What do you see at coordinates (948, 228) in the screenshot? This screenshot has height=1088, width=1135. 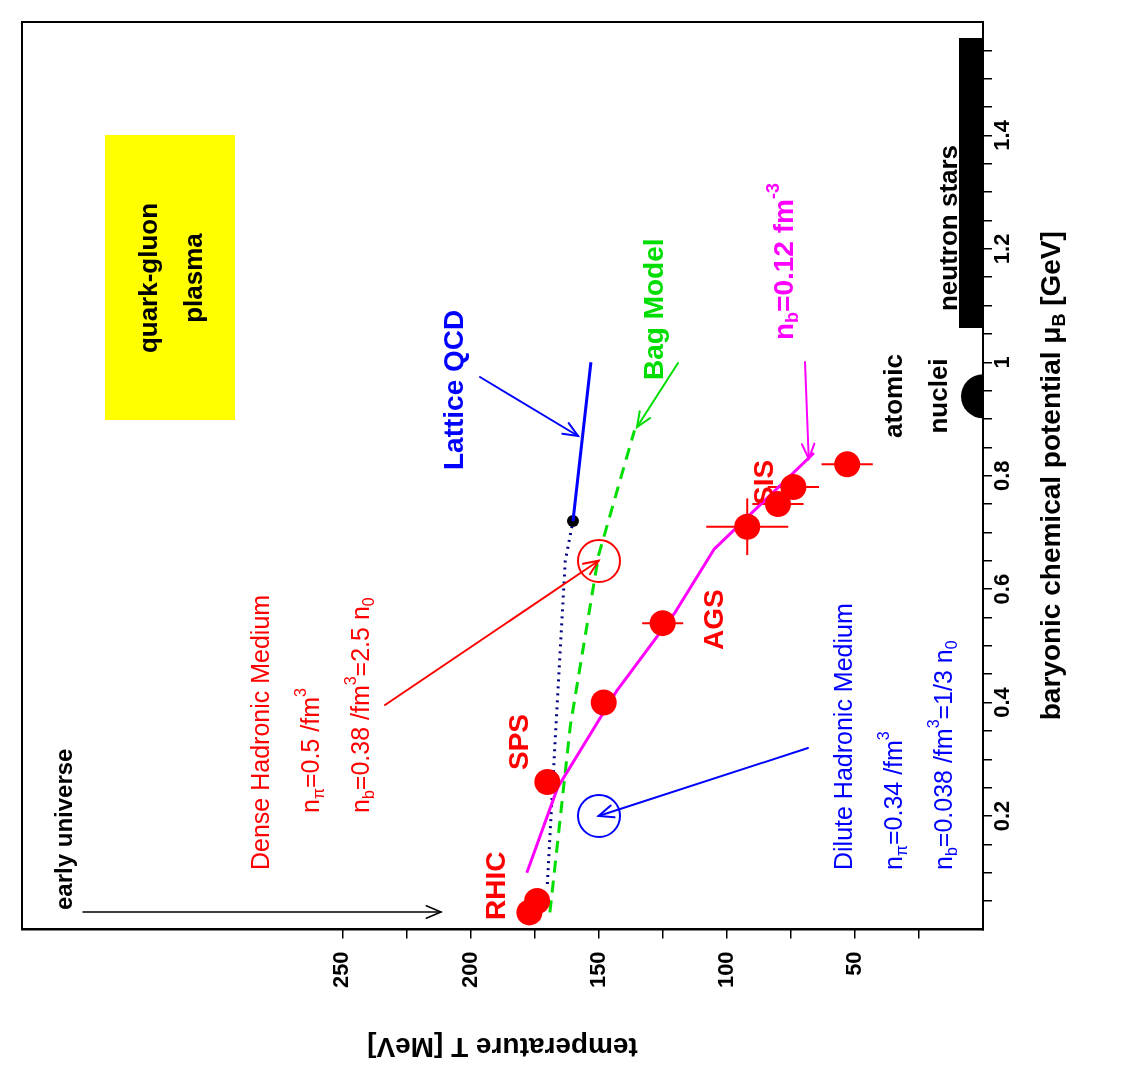 I see `annotation: neutron stars` at bounding box center [948, 228].